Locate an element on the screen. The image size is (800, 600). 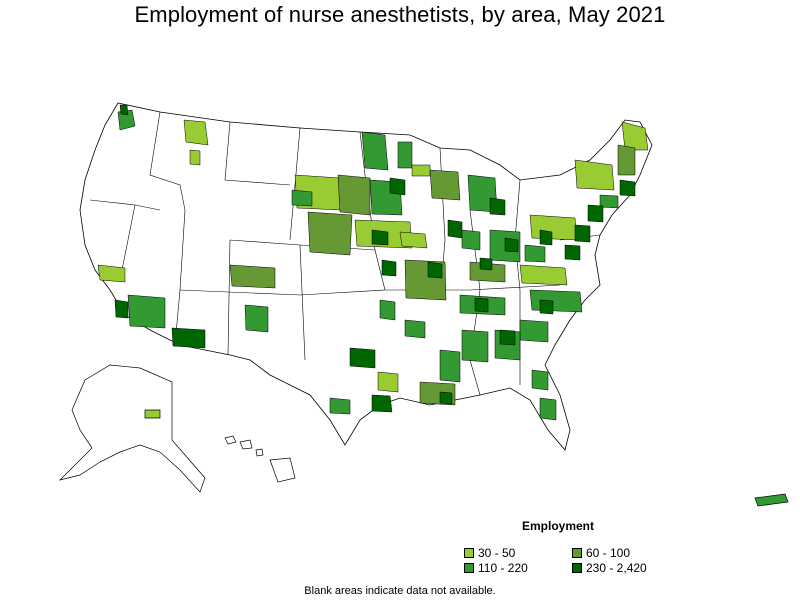
area-connecticut is located at coordinates (609, 201).